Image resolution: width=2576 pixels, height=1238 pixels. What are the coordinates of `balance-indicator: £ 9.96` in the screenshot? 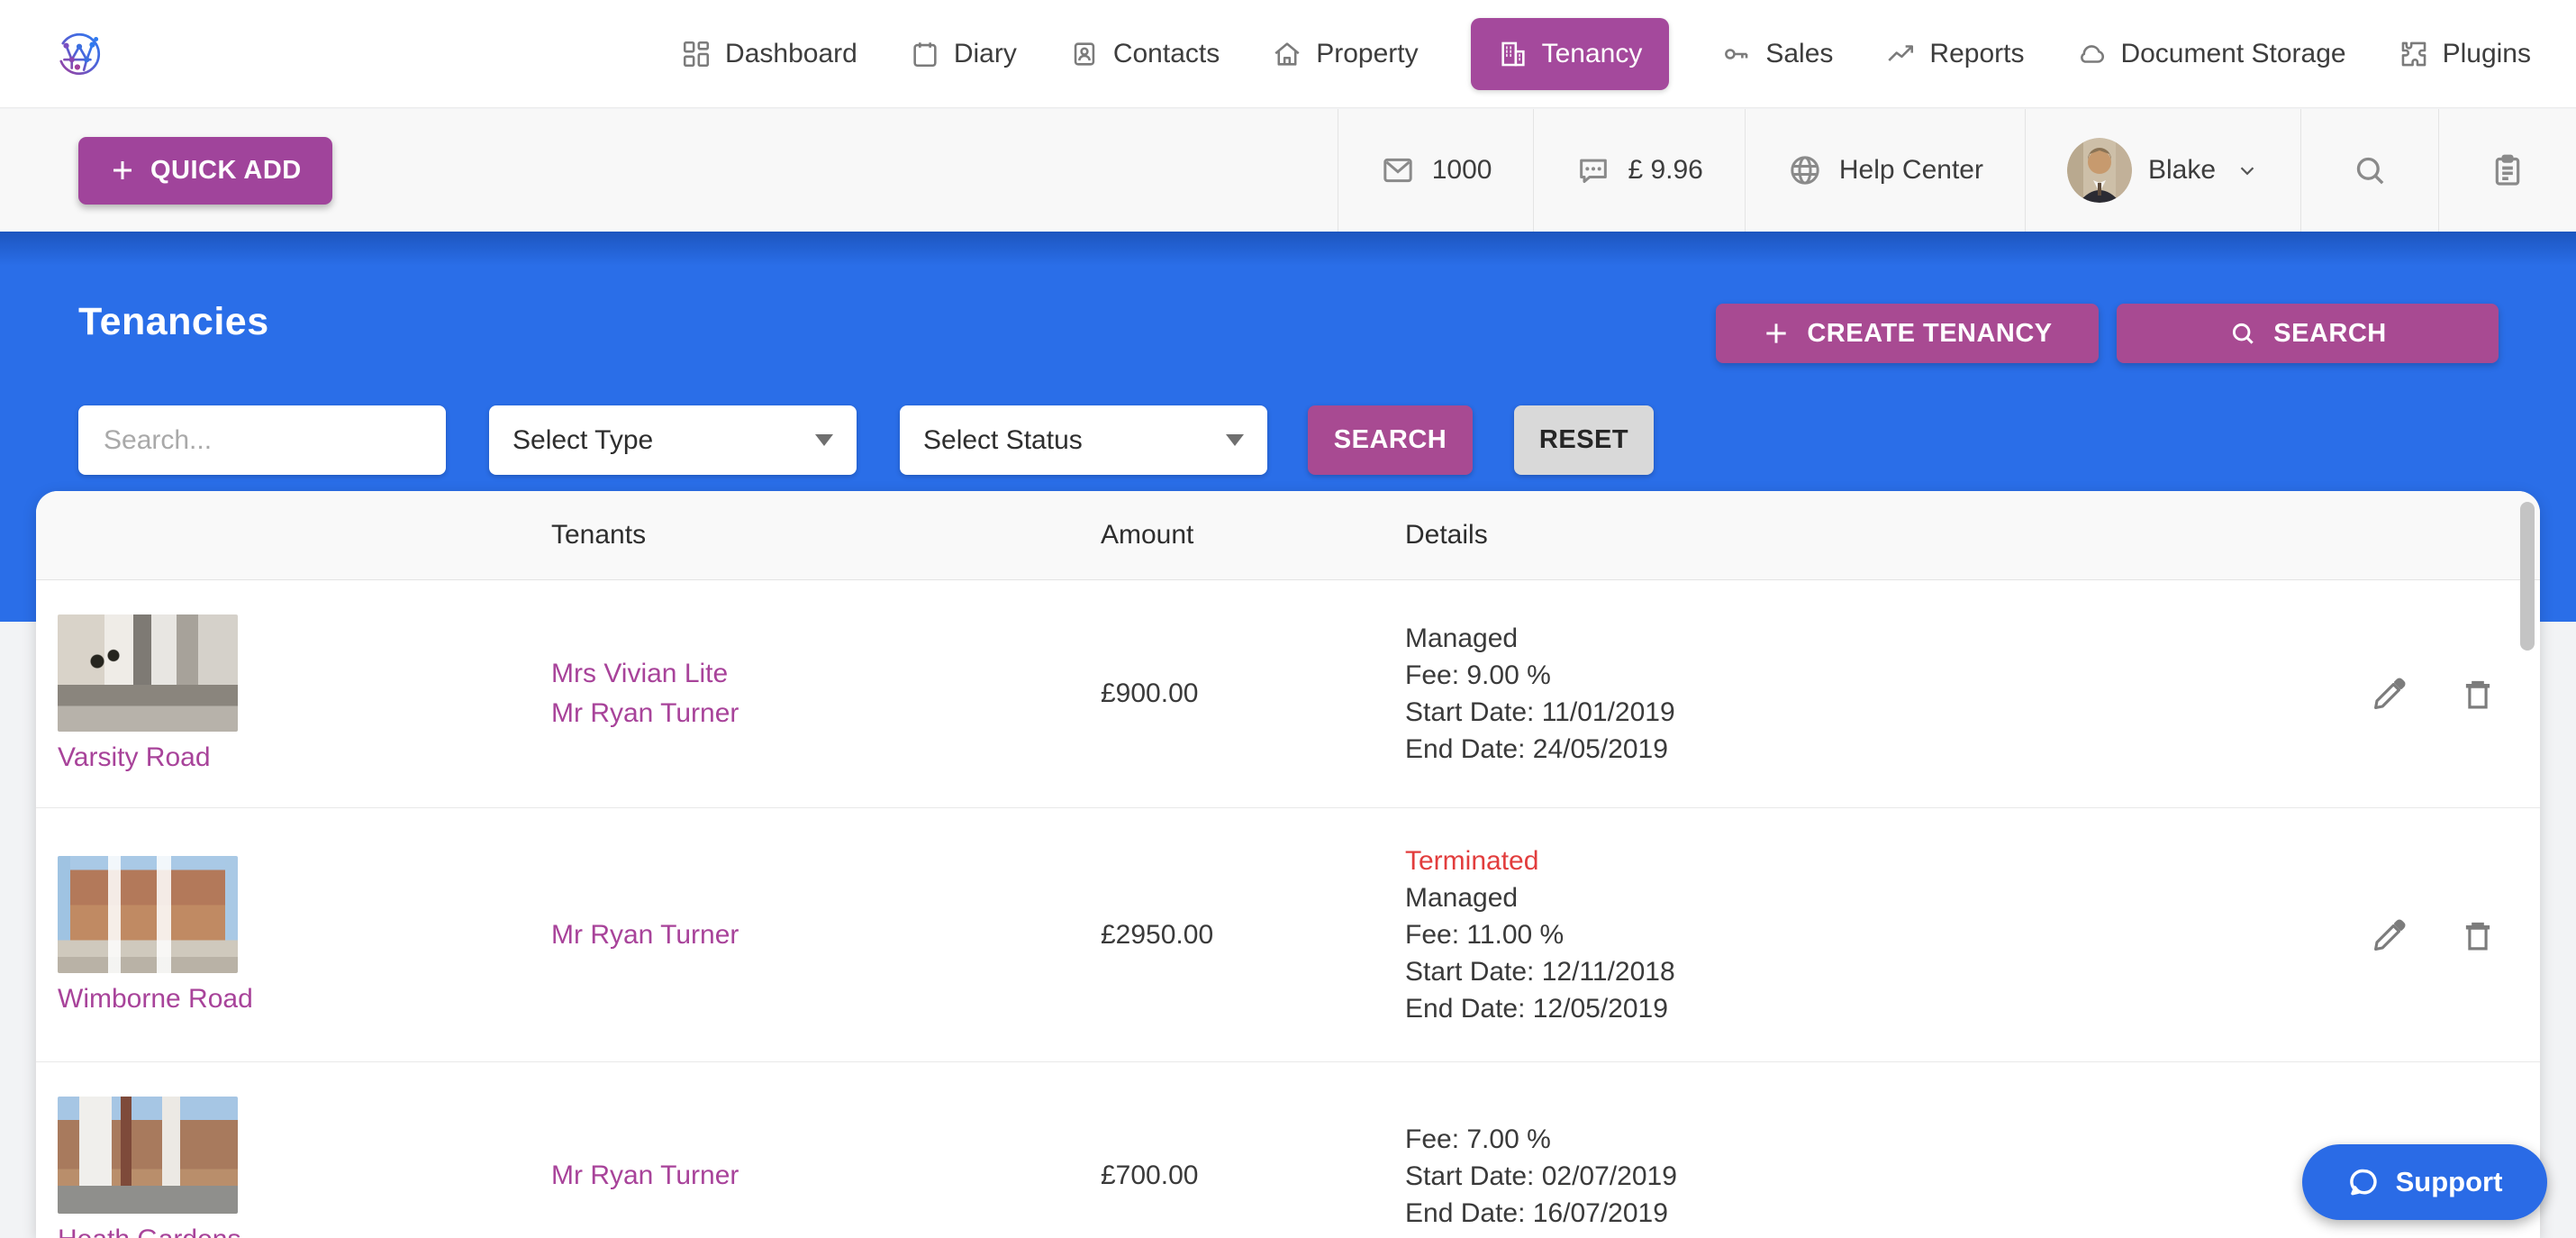 It's located at (1638, 170).